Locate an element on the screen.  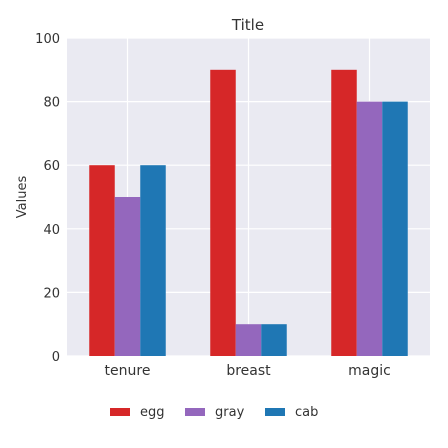
x-tick-label: breast is located at coordinates (248, 371).